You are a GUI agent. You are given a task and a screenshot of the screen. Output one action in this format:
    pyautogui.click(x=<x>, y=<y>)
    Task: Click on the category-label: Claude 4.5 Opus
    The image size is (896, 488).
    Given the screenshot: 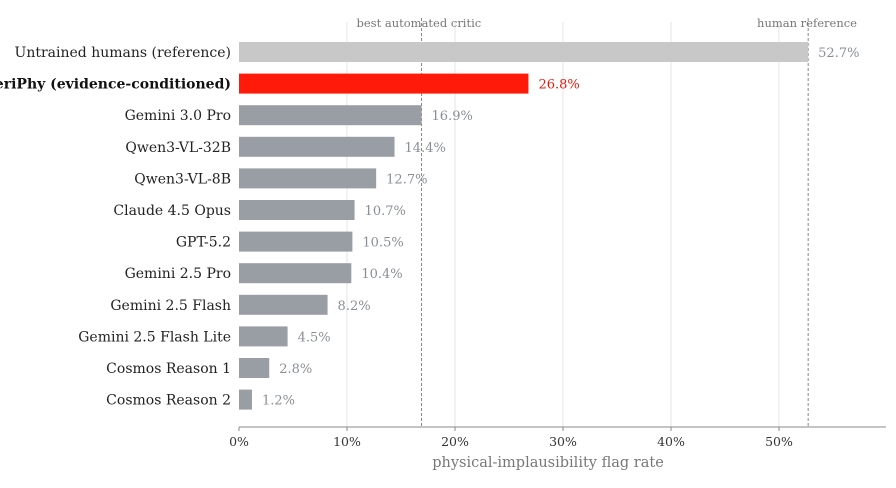 What is the action you would take?
    pyautogui.click(x=172, y=211)
    